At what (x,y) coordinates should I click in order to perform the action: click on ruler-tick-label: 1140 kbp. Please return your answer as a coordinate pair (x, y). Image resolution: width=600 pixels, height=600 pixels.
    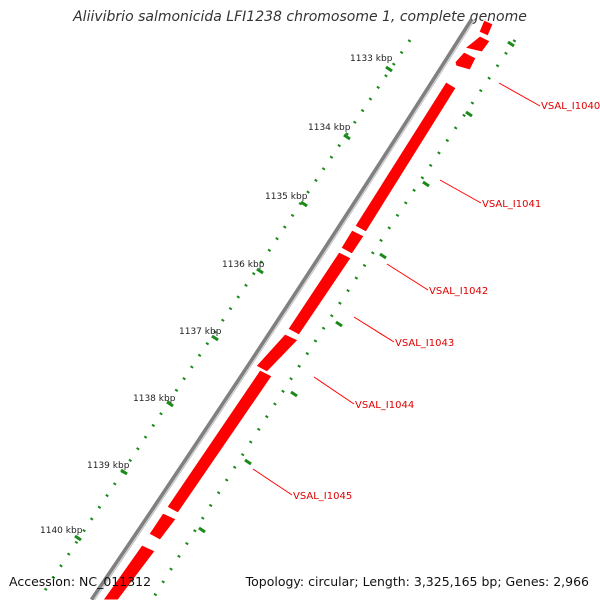
    Looking at the image, I should click on (61, 531).